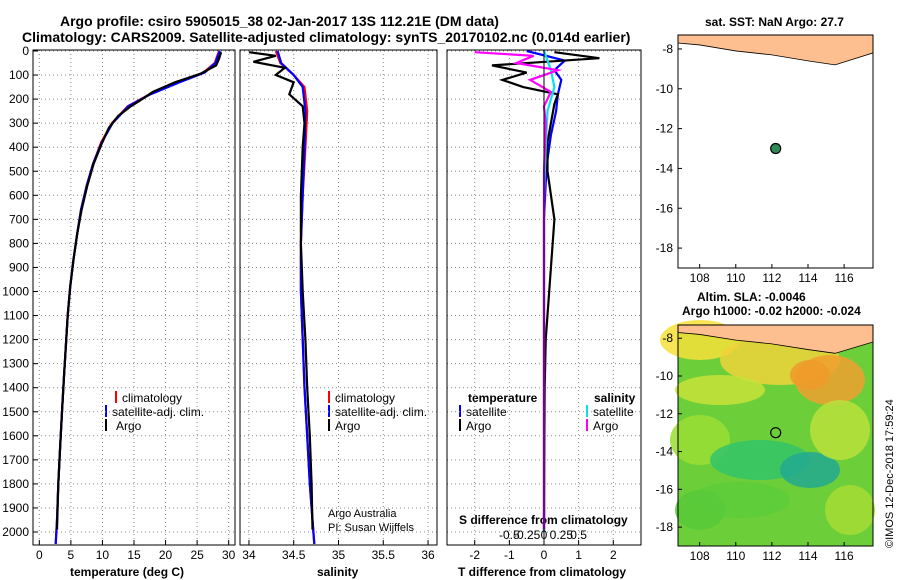  I want to click on depth-tick-label: 1300, so click(15, 364).